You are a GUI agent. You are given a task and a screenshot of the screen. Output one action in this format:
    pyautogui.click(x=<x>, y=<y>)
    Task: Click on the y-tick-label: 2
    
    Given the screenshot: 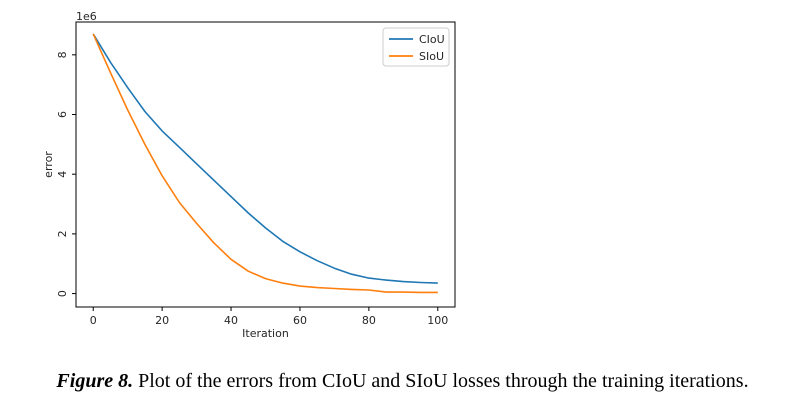 What is the action you would take?
    pyautogui.click(x=62, y=233)
    